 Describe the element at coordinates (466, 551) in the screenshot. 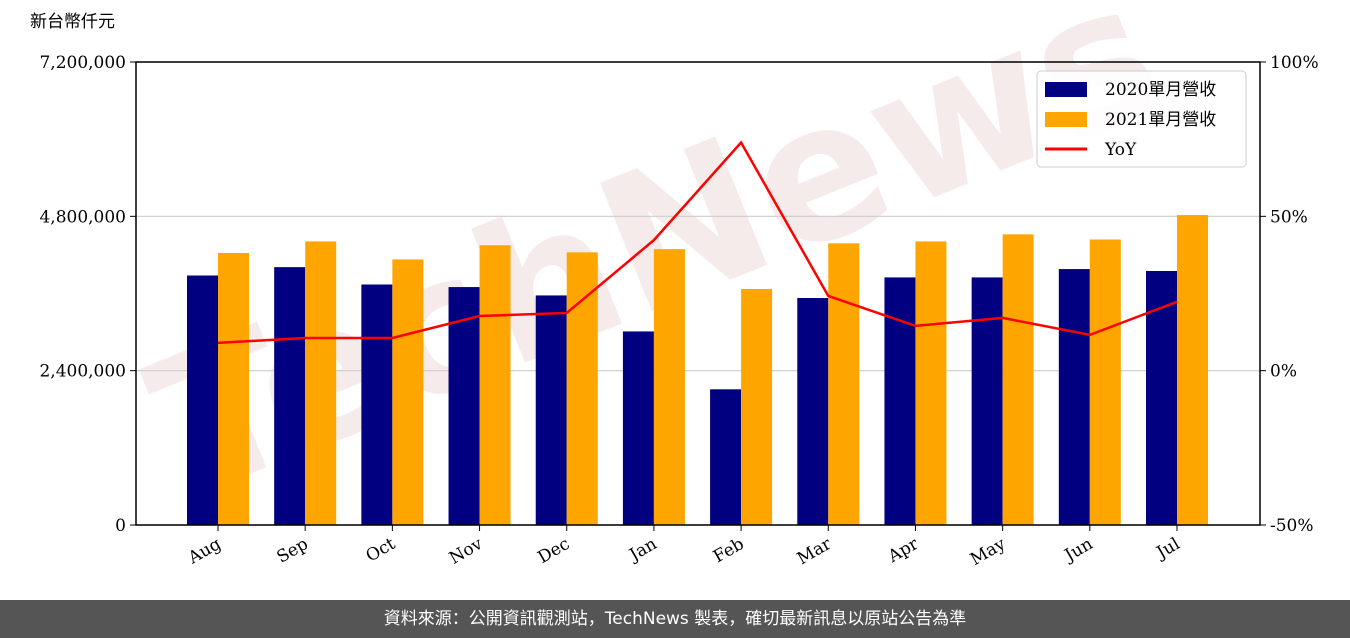

I see `x-tick-label: Nov` at that location.